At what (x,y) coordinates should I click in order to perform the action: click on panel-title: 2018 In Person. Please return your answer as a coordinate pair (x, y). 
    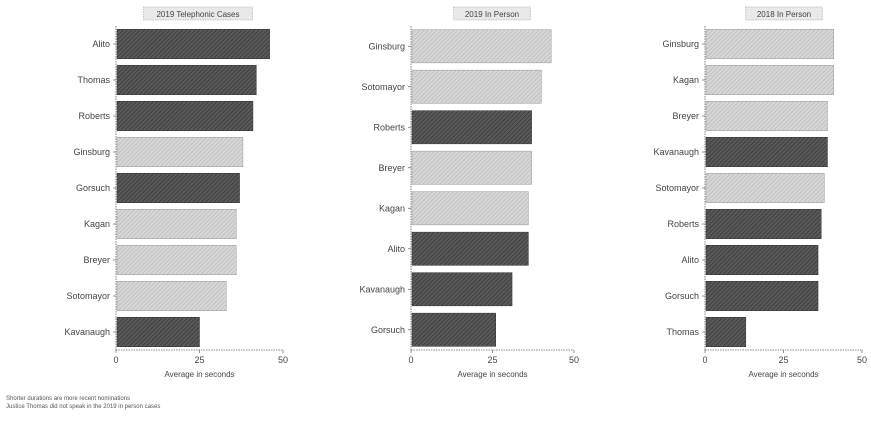
    Looking at the image, I should click on (784, 14).